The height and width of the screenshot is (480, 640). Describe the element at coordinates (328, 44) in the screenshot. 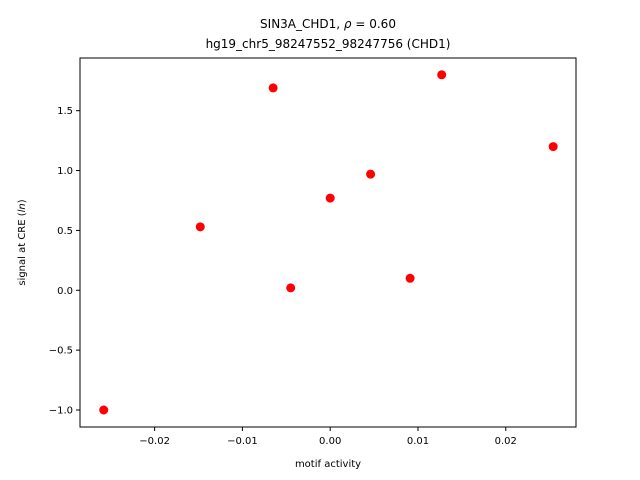

I see `chart-title-line2: hg19_chr5_98247552_98247756 (CHD1)` at that location.